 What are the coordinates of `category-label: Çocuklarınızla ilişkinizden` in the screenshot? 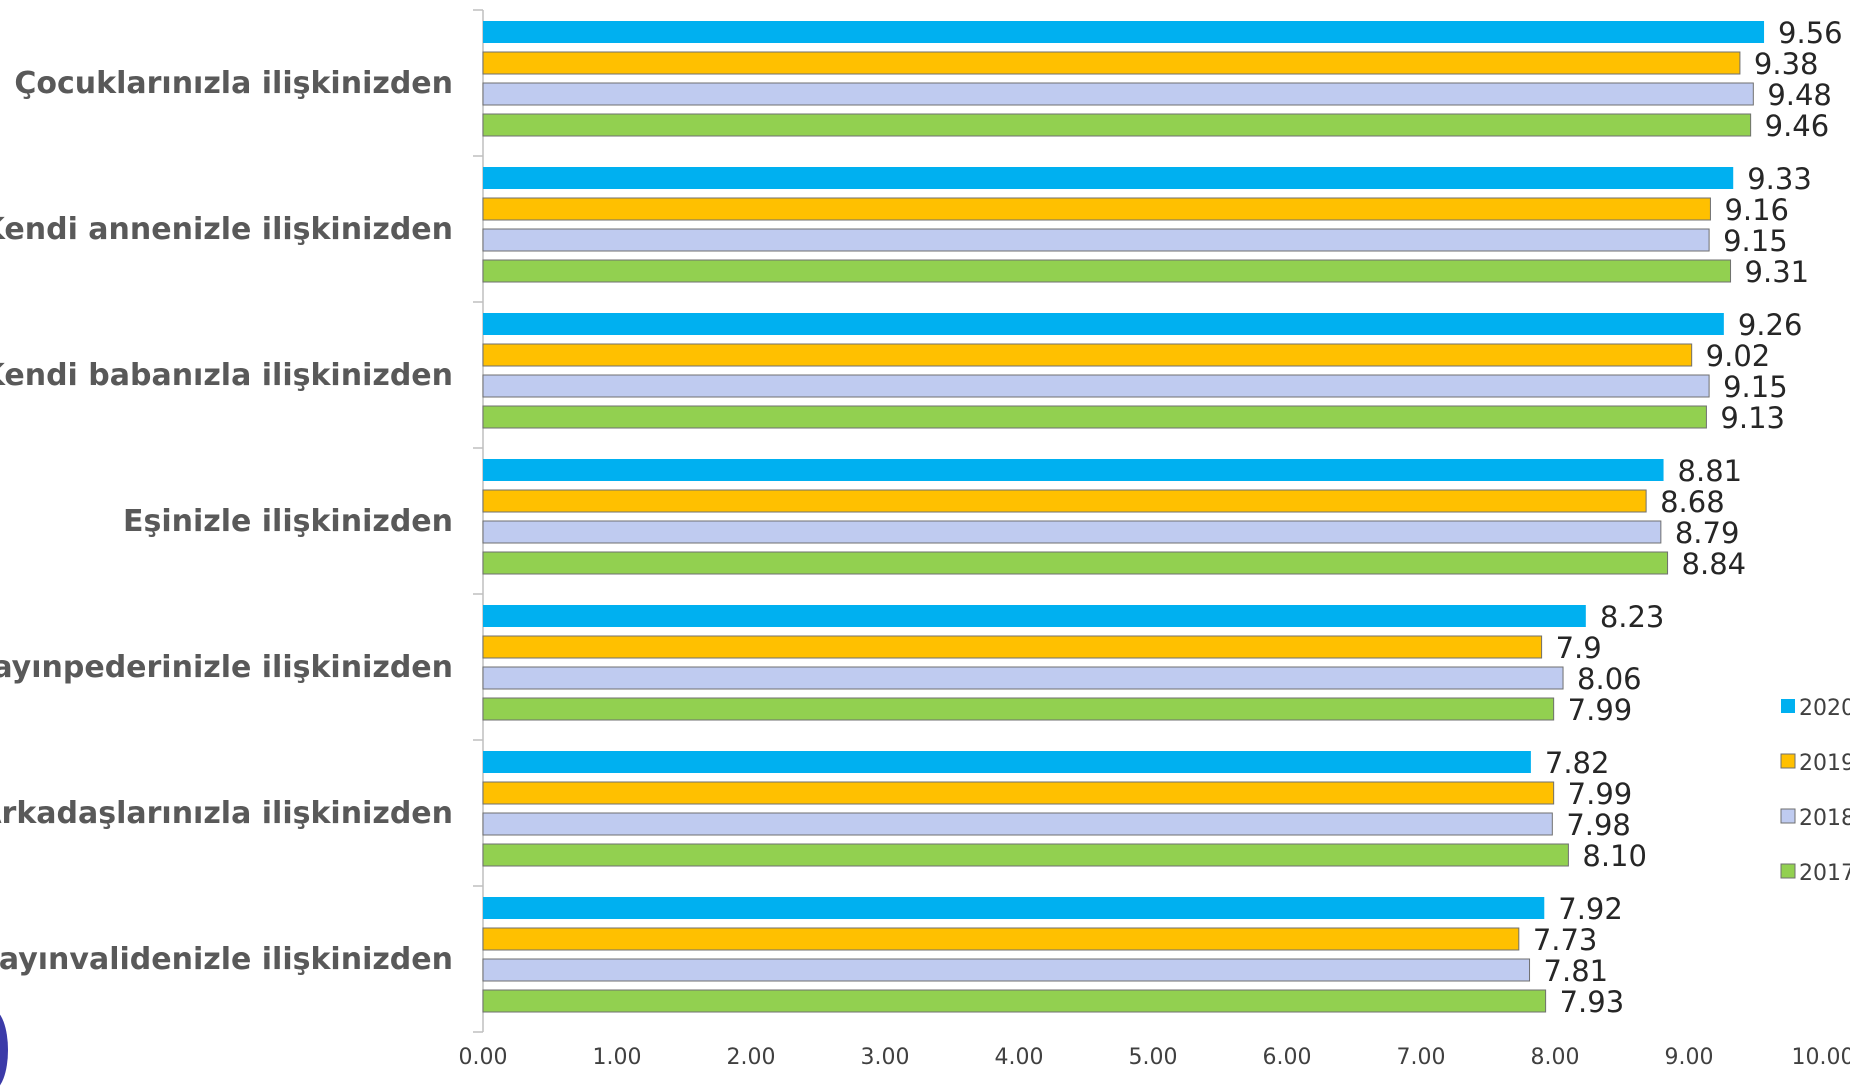 It's located at (233, 83).